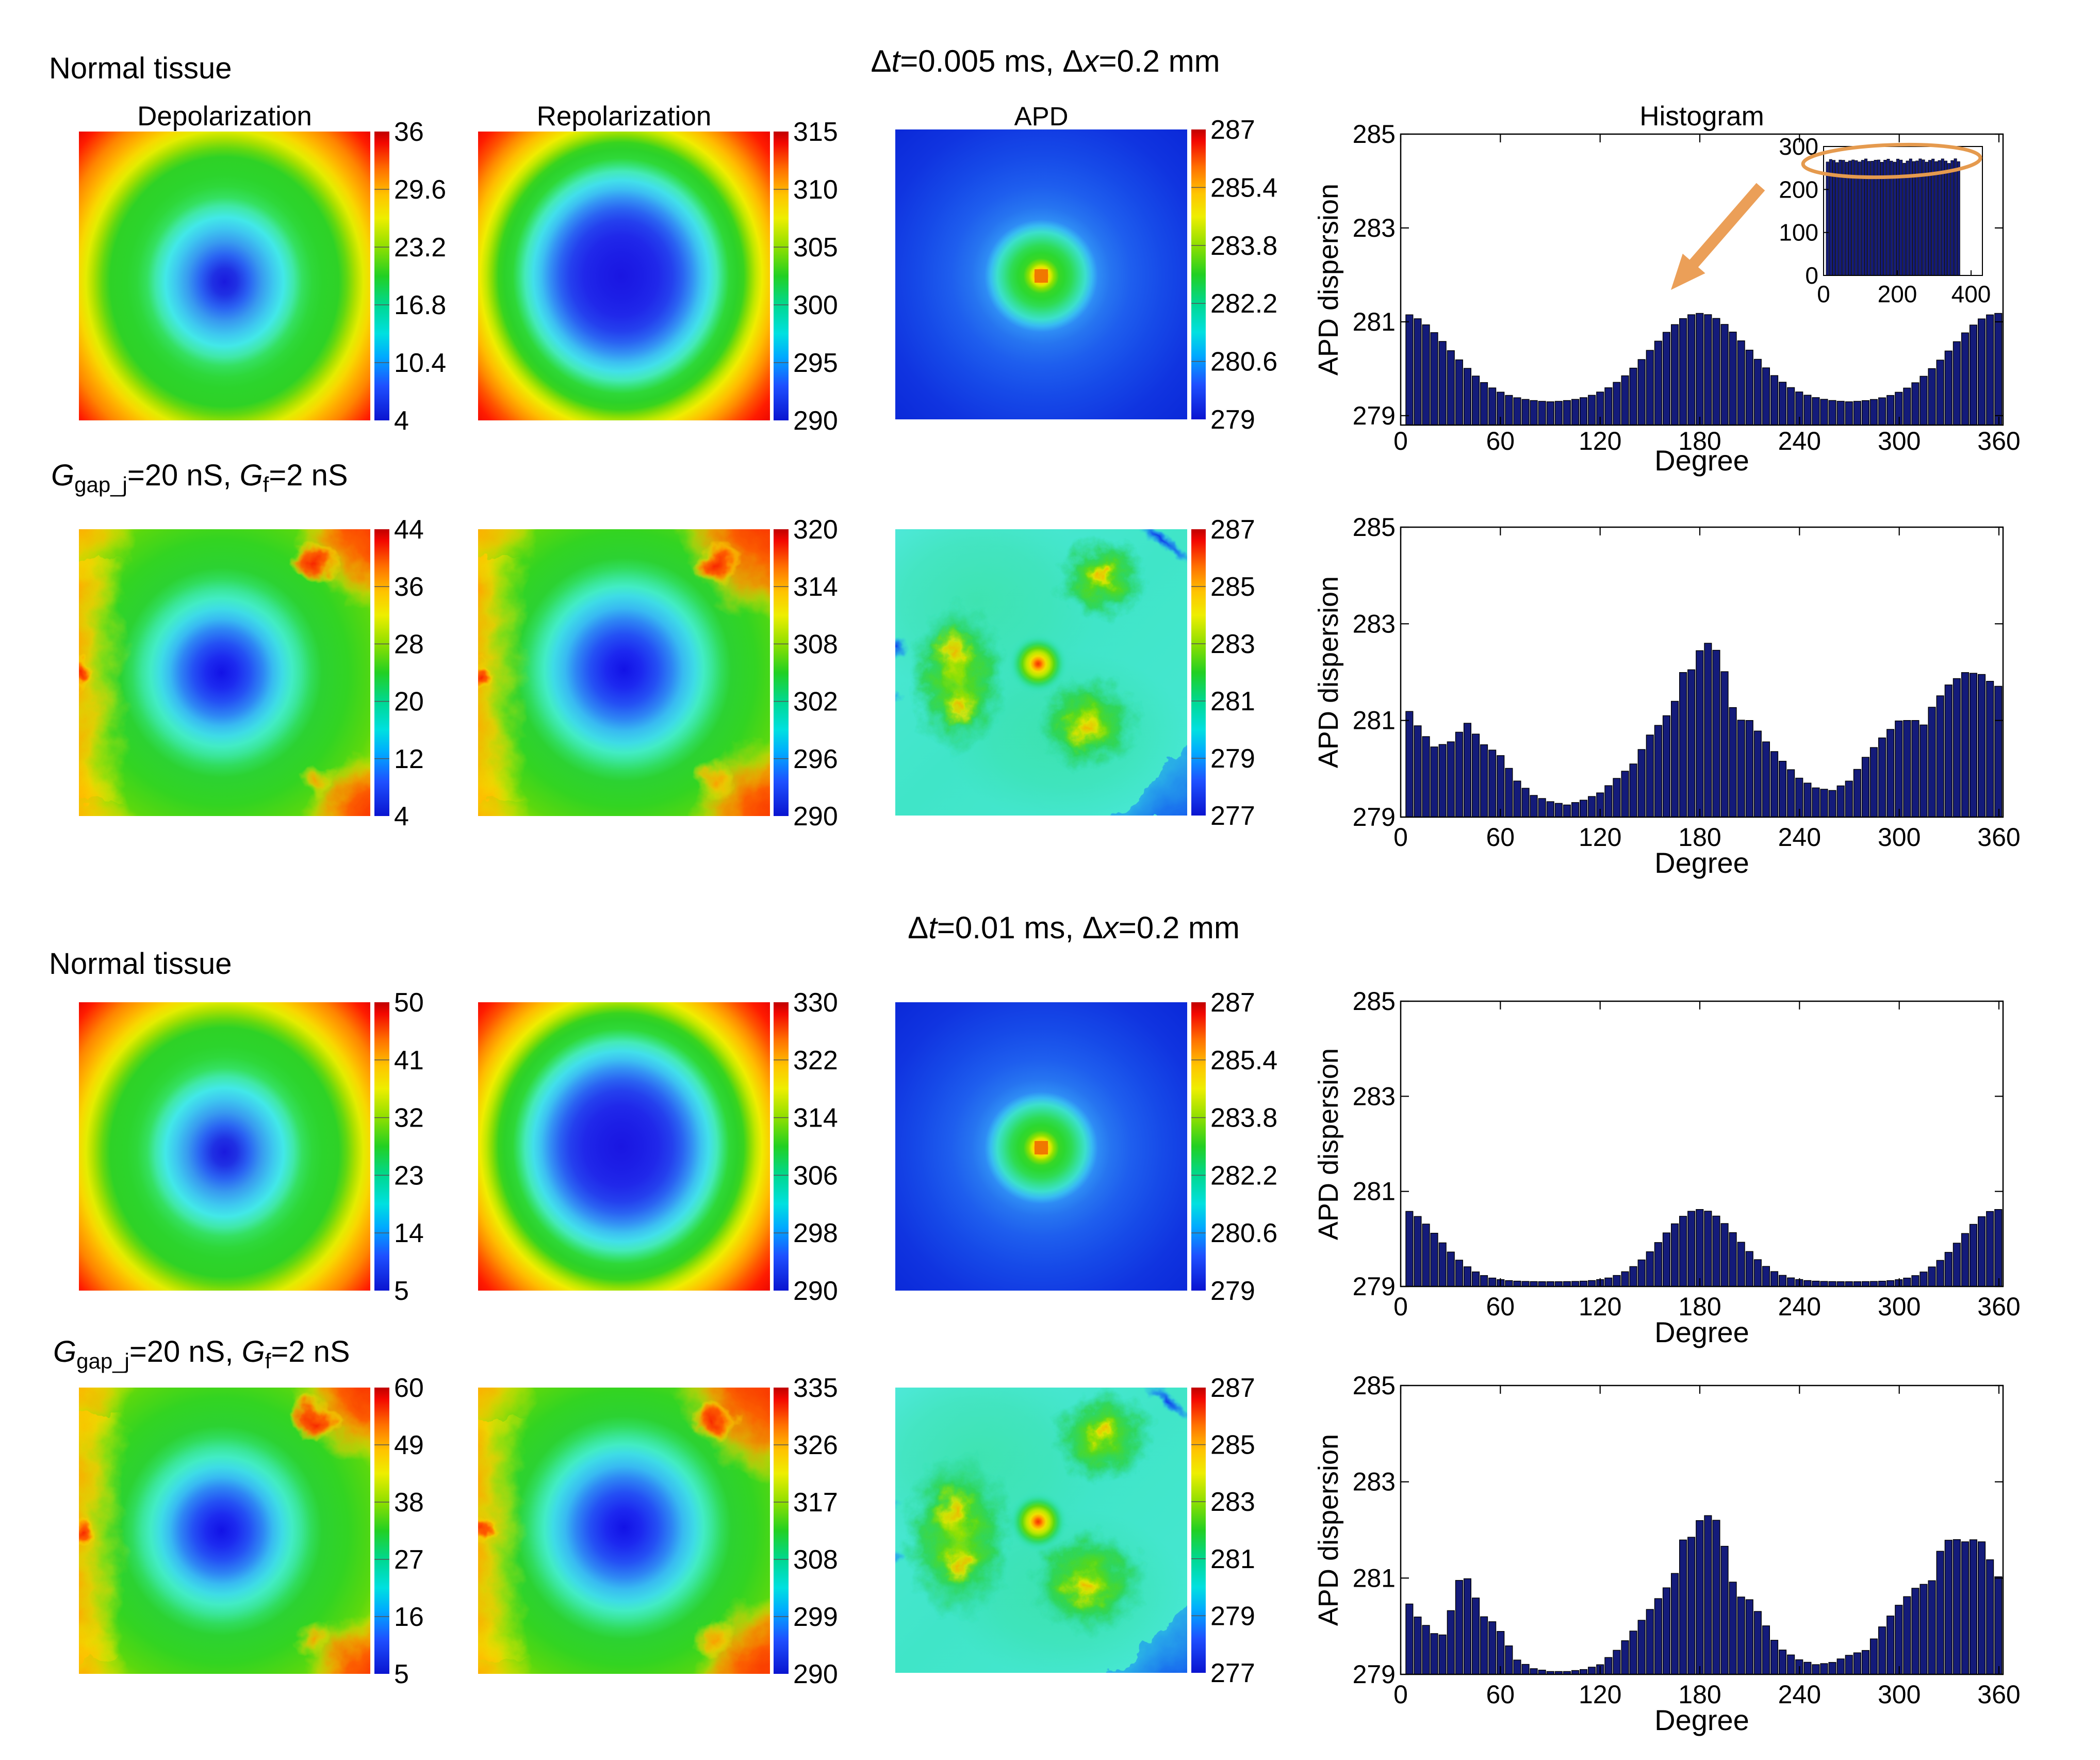 Image resolution: width=2100 pixels, height=1760 pixels. I want to click on svg-text: 49, so click(409, 1445).